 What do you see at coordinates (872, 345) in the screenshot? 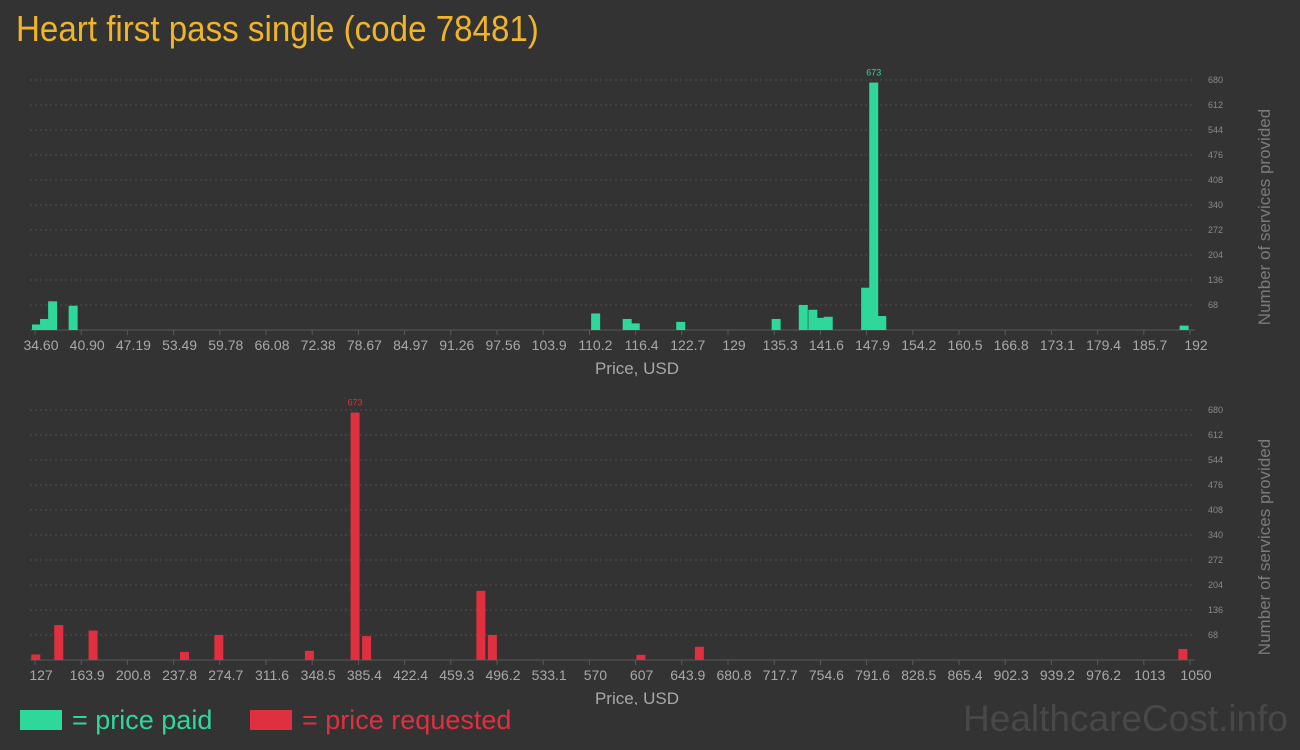
I see `x-tick-label: 147.9` at bounding box center [872, 345].